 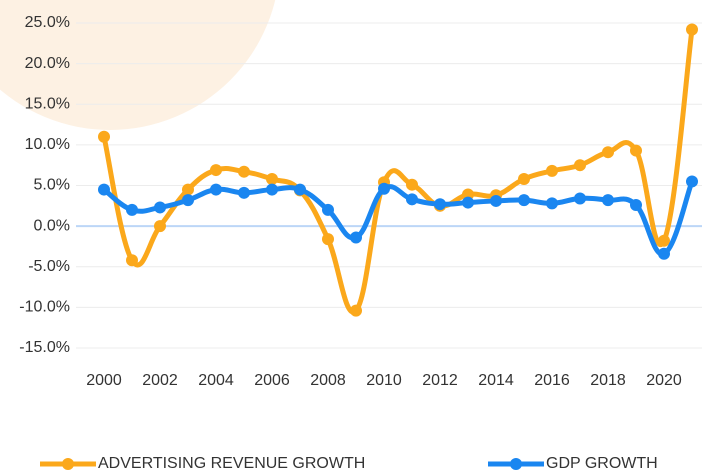 I want to click on y-tick-label: 25.0%, so click(x=47, y=22).